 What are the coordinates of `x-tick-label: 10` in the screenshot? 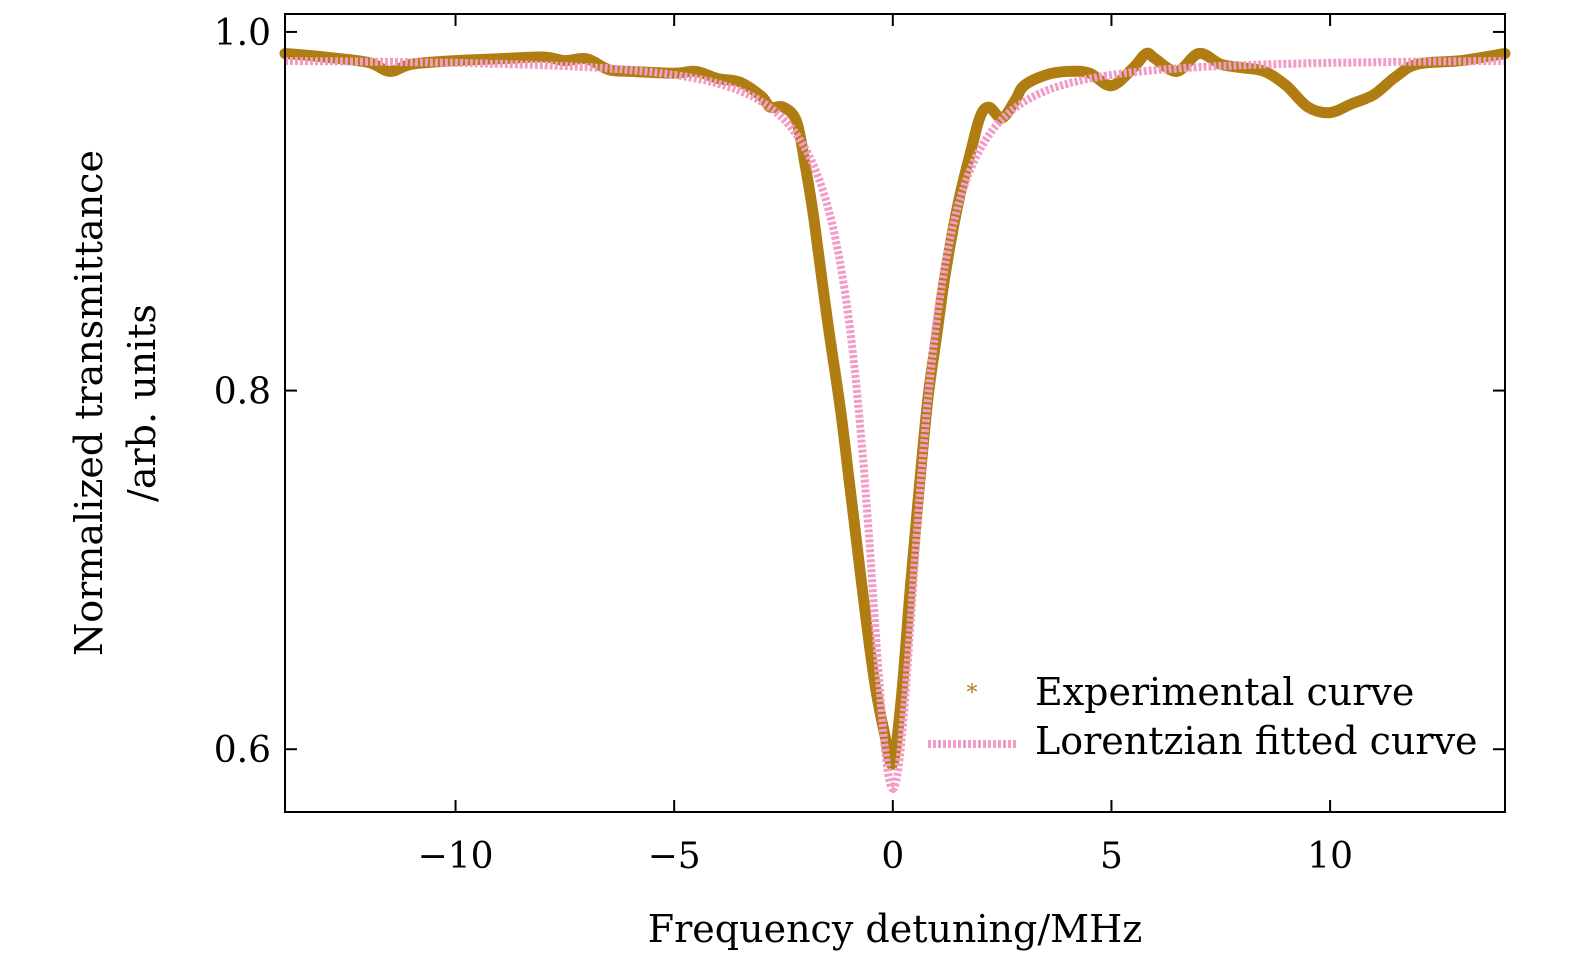 It's located at (1330, 856).